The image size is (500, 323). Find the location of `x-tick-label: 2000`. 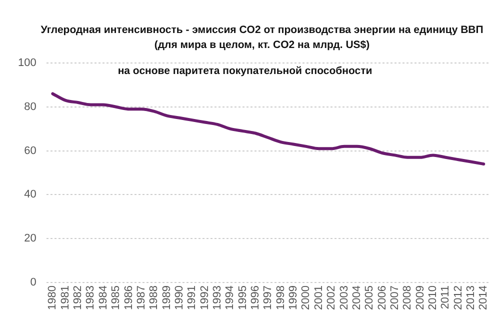

x-tick-label: 2000 is located at coordinates (306, 298).